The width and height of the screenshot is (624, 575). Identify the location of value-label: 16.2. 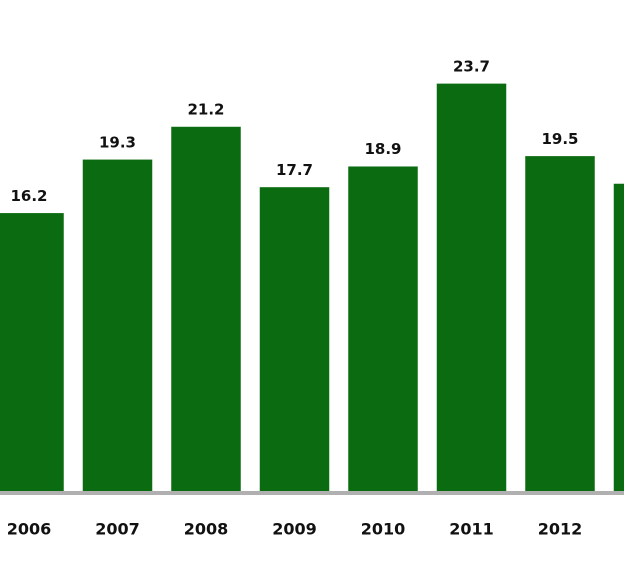
(28, 196).